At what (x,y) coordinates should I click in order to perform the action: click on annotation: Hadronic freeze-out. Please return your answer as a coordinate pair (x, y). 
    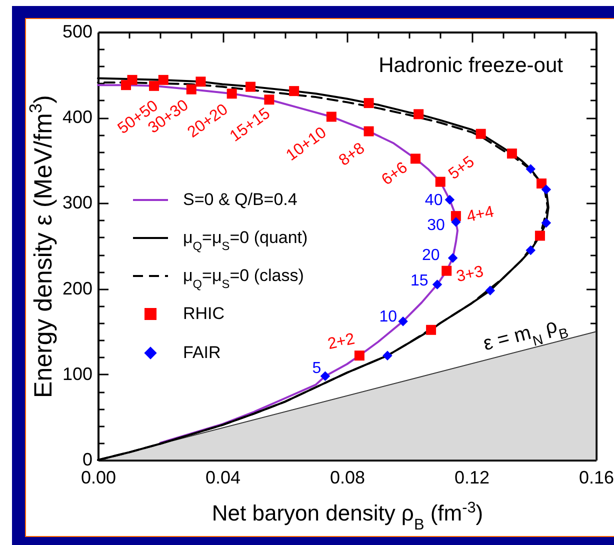
    Looking at the image, I should click on (471, 65).